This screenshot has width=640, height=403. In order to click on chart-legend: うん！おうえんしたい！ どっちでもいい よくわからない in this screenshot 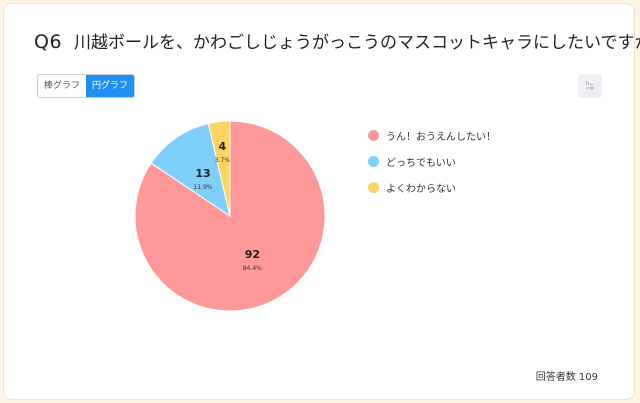, I will do `click(432, 167)`.